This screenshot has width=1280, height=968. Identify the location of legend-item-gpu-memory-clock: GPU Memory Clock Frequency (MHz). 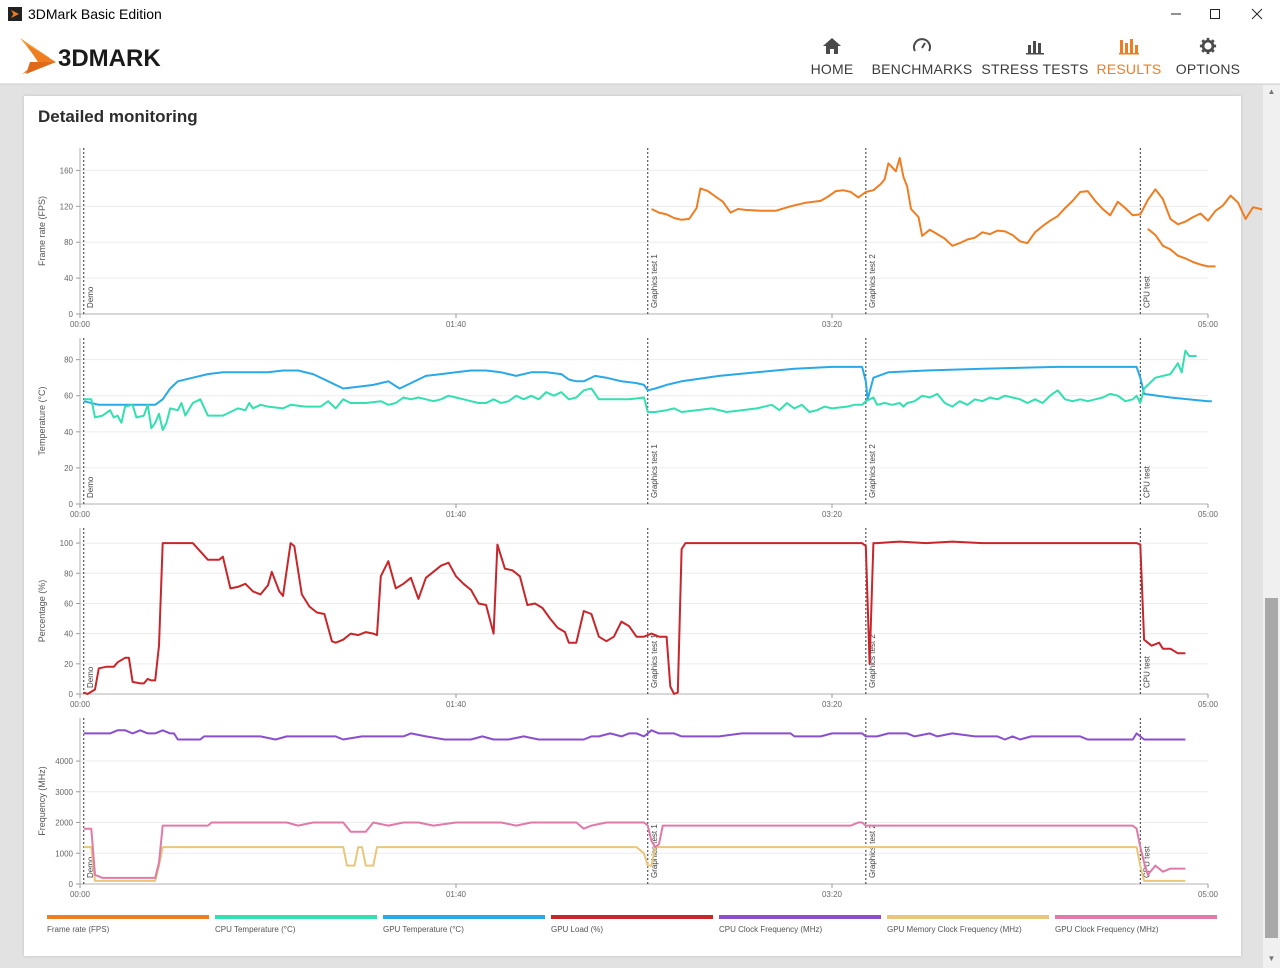
(968, 927).